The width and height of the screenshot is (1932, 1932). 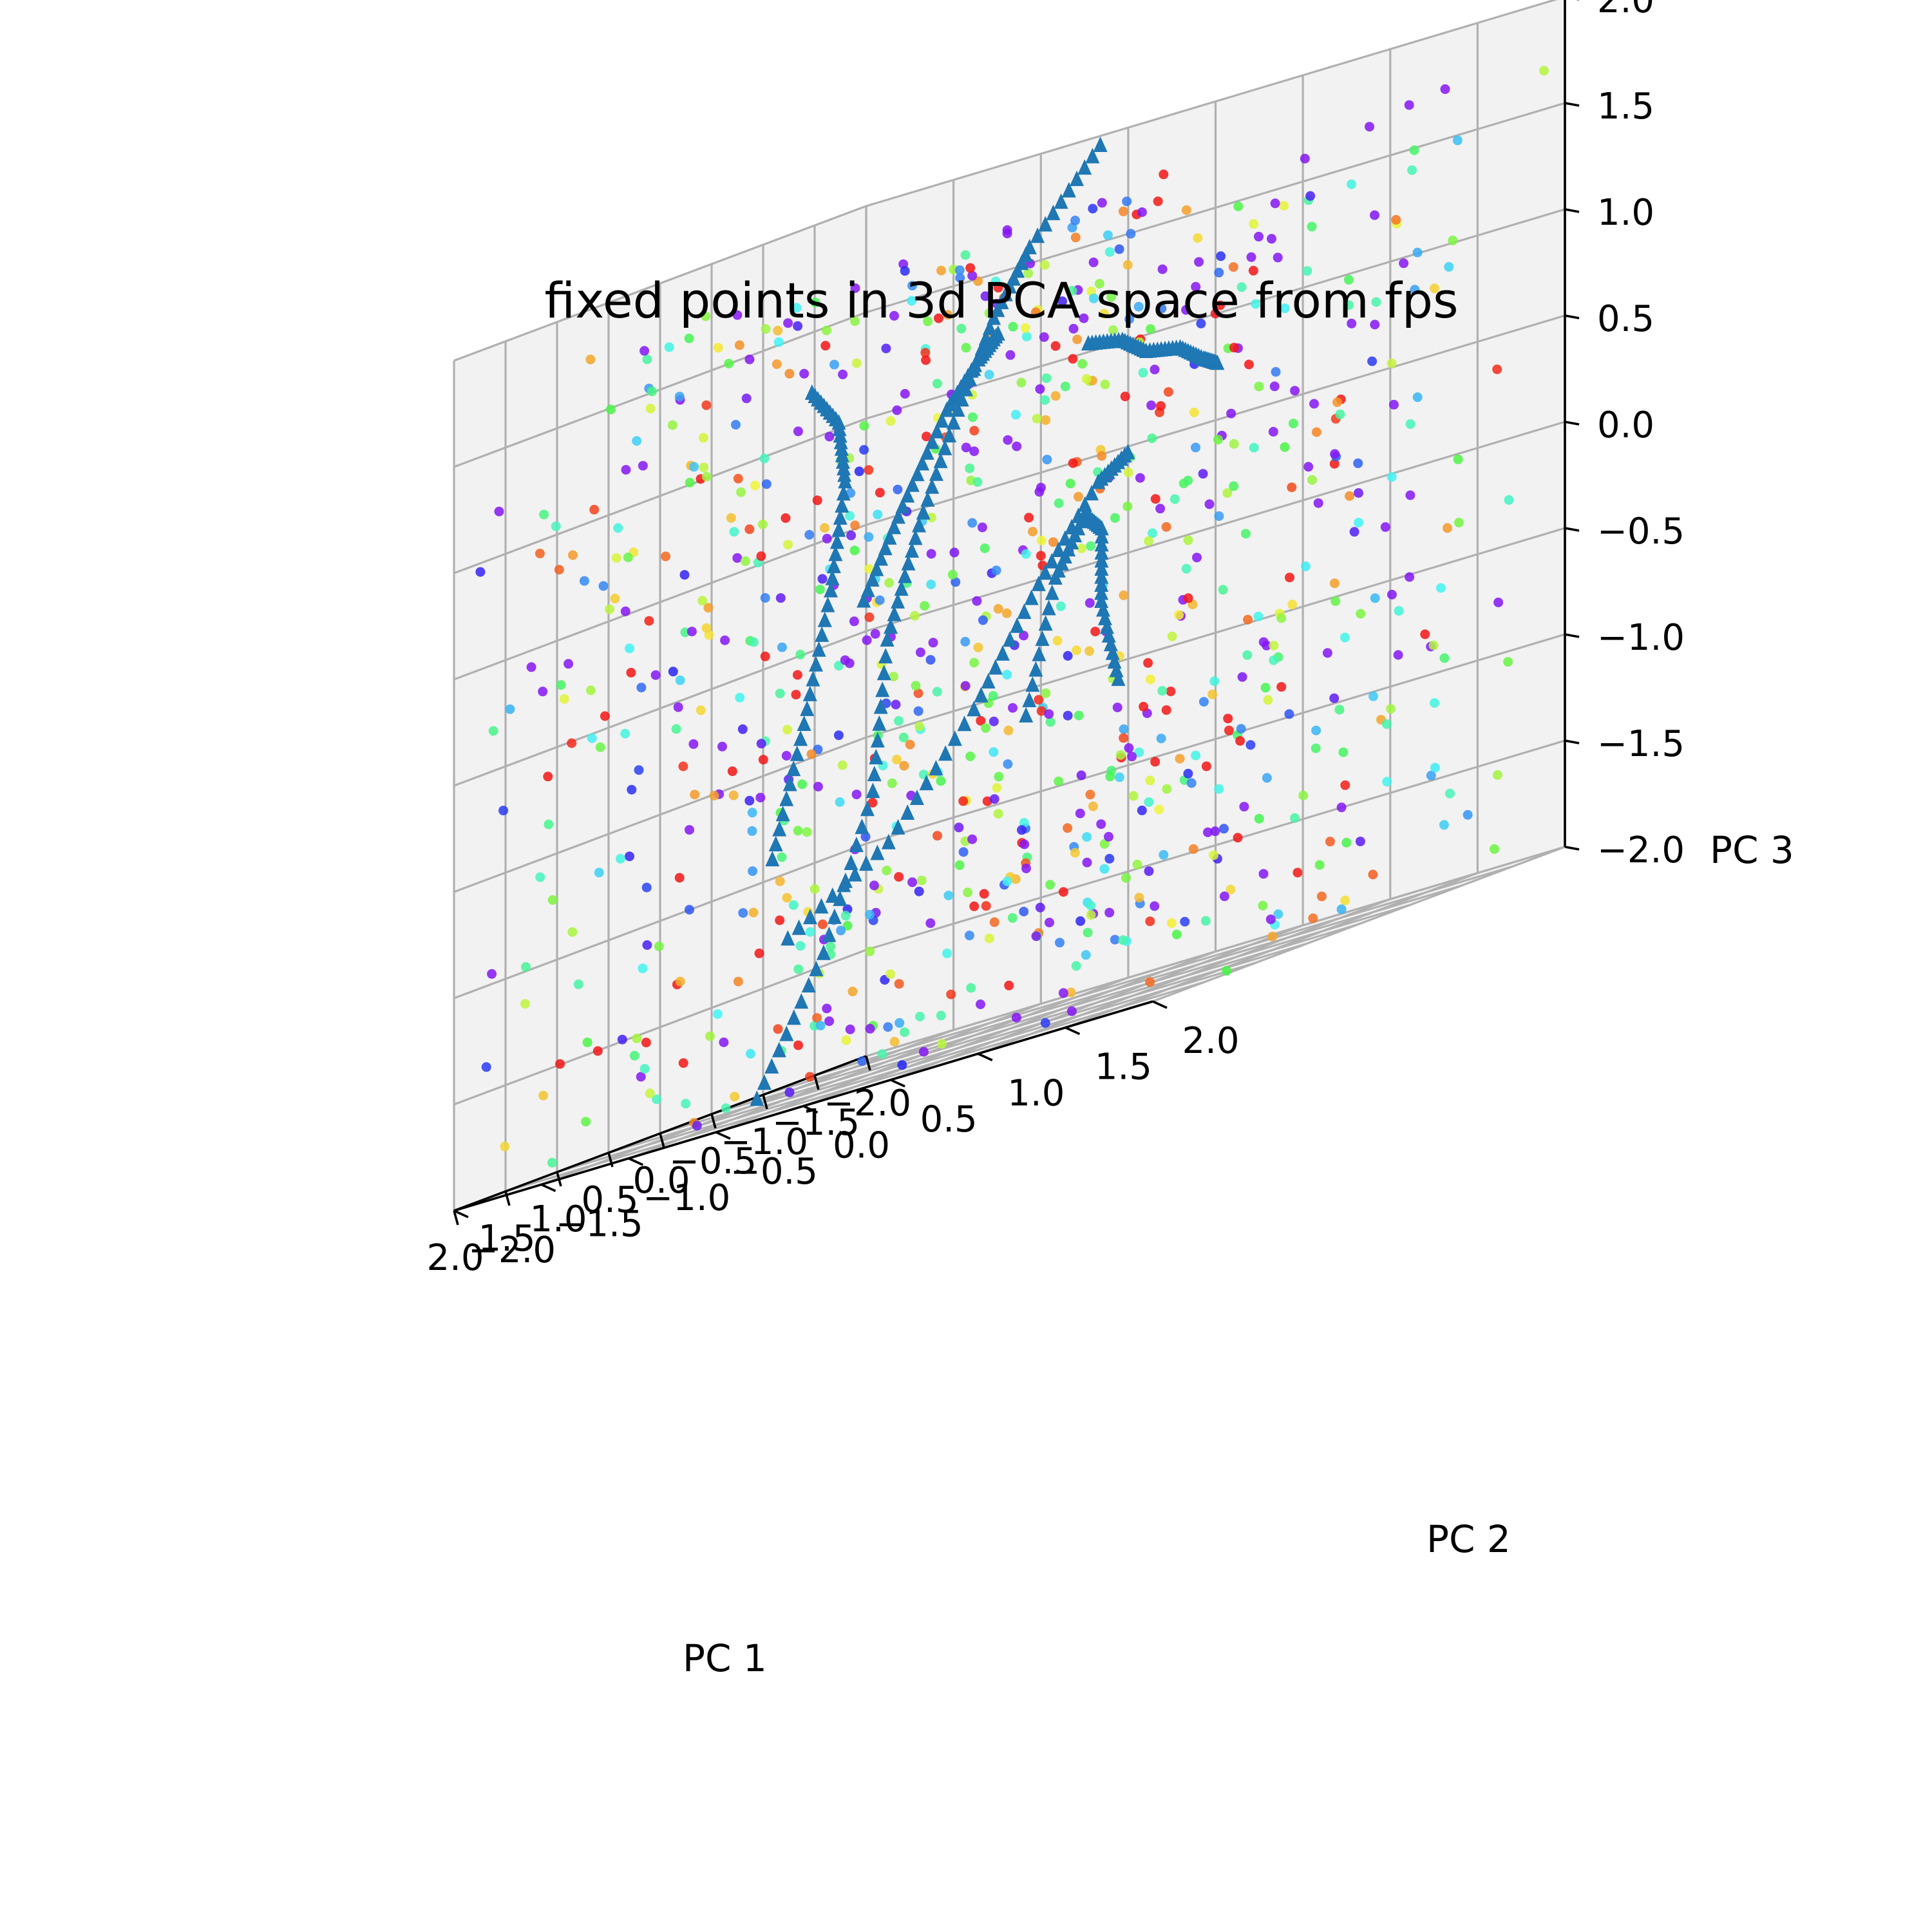 What do you see at coordinates (949, 1120) in the screenshot?
I see `y-tick-label: 0.5` at bounding box center [949, 1120].